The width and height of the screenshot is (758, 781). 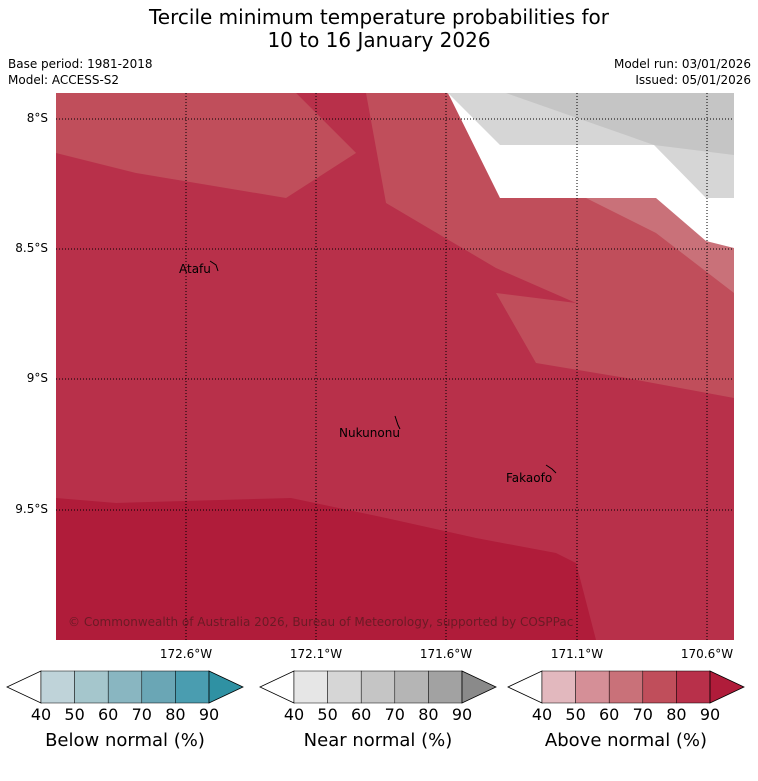 I want to click on near-normal-colorbar, so click(x=378, y=687).